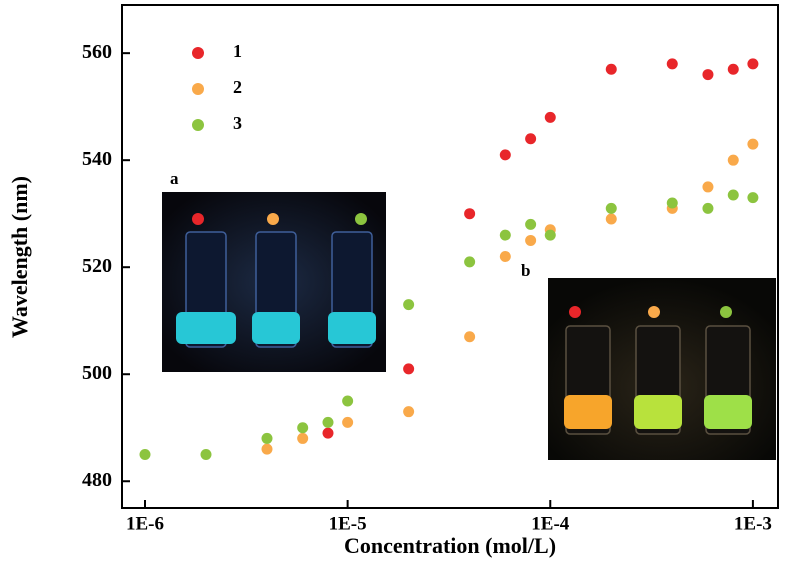  What do you see at coordinates (145, 523) in the screenshot?
I see `x-tick-label: 1E-6` at bounding box center [145, 523].